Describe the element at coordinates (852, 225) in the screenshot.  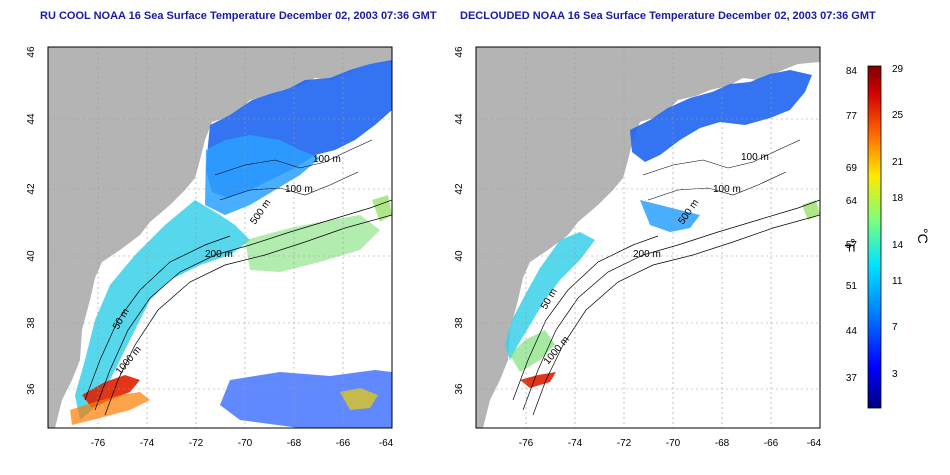
I see `colorbar-f-ticks: 84 77 69 64 57 51 44 37` at that location.